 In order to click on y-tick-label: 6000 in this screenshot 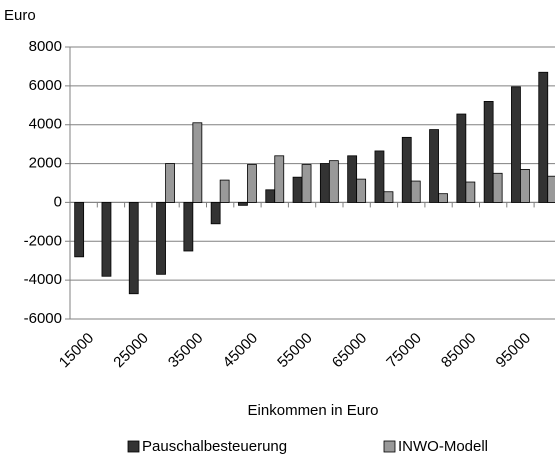, I will do `click(45, 85)`.